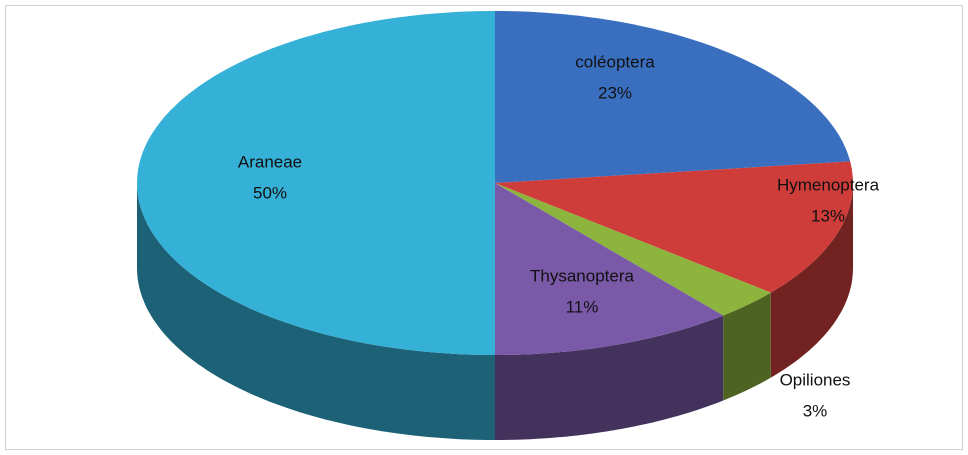 The height and width of the screenshot is (455, 968). I want to click on slice-label: Opiliones, so click(815, 379).